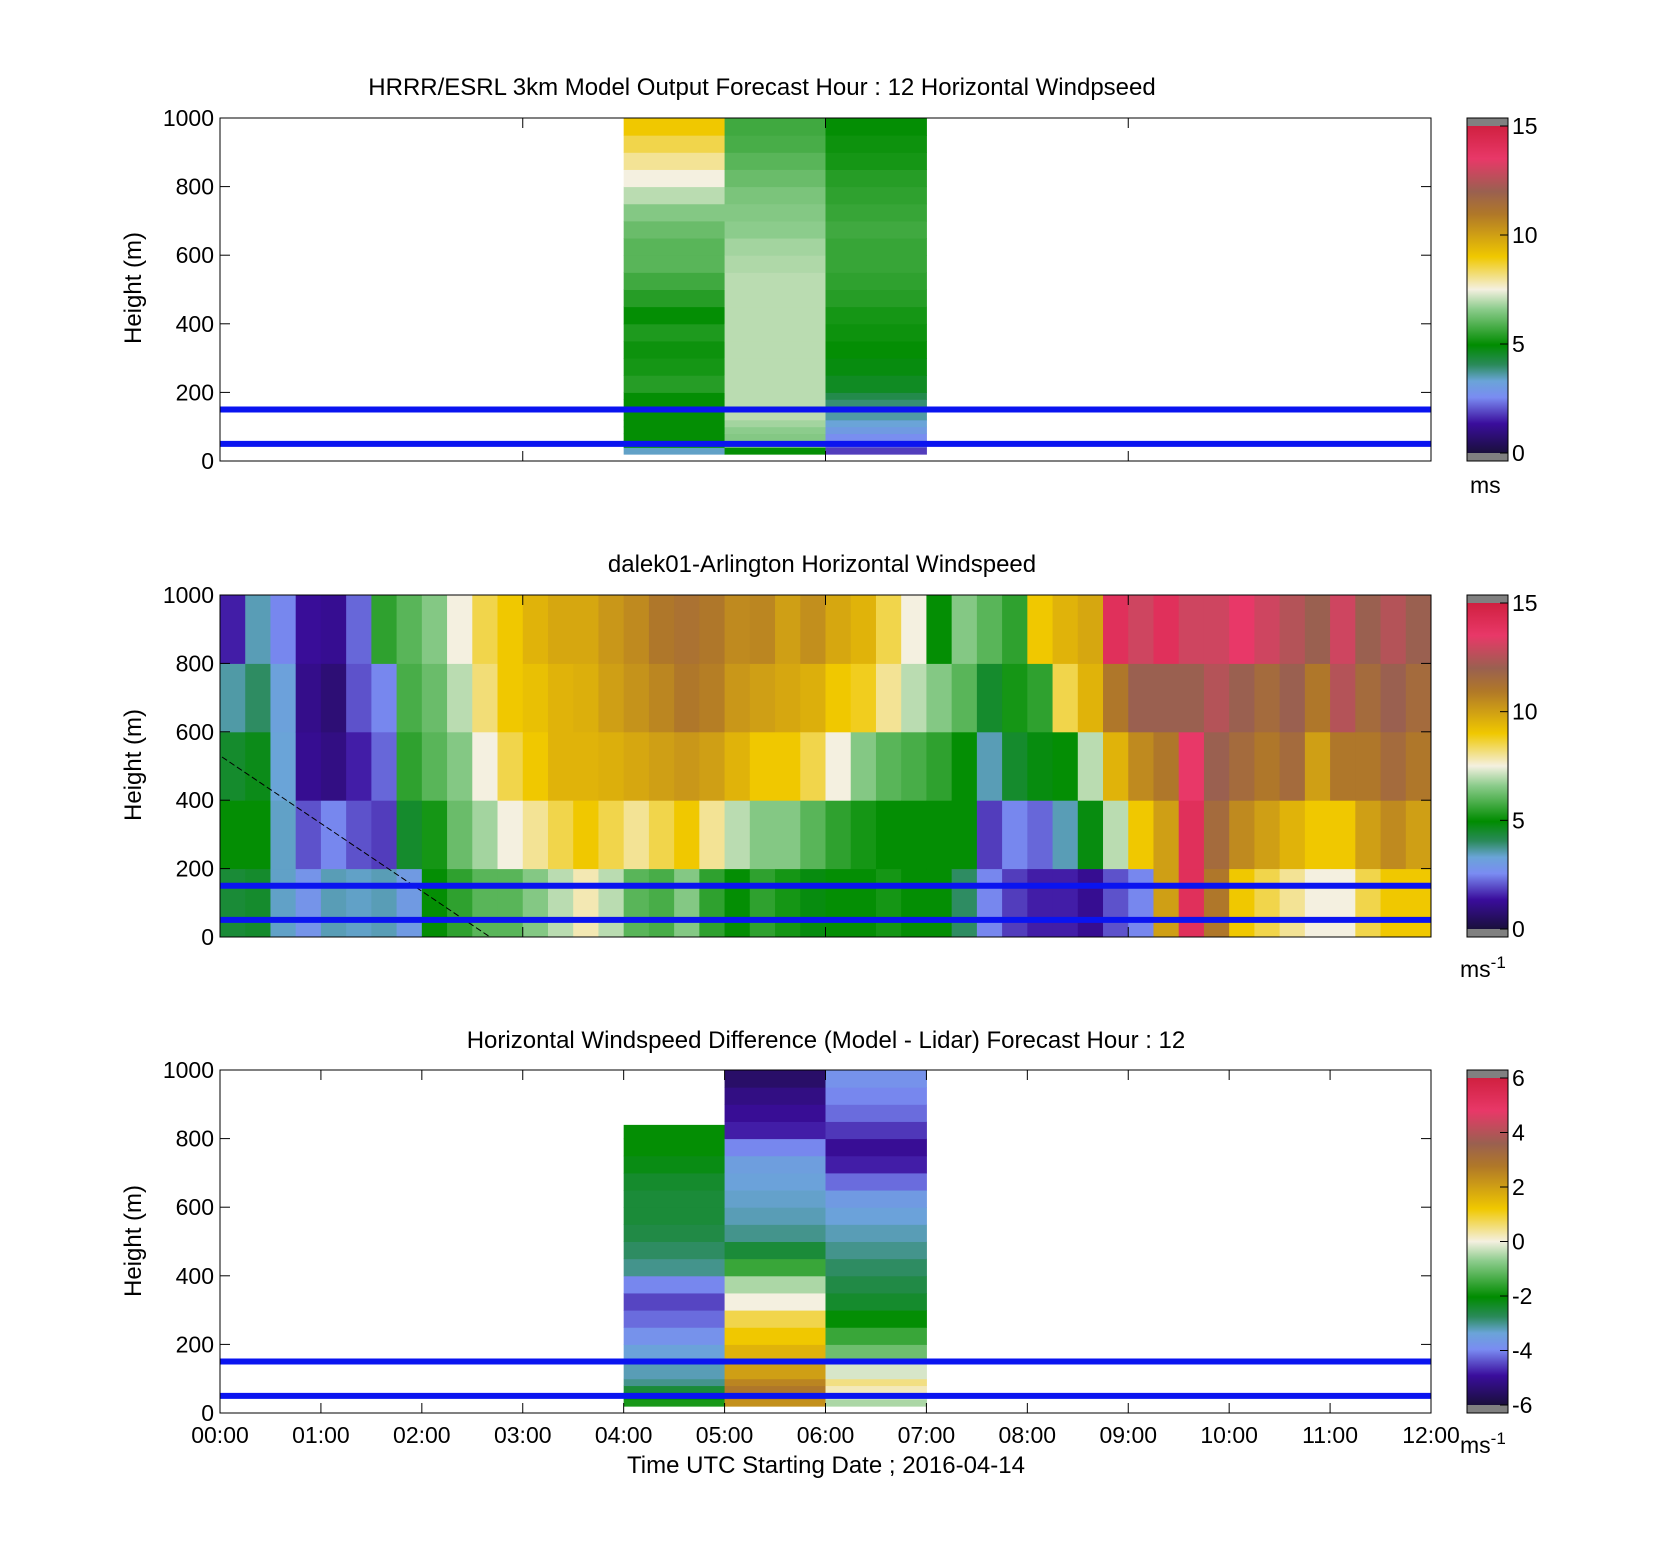 This screenshot has width=1680, height=1561. What do you see at coordinates (1483, 967) in the screenshot?
I see `colorbar-unit: ms-1` at bounding box center [1483, 967].